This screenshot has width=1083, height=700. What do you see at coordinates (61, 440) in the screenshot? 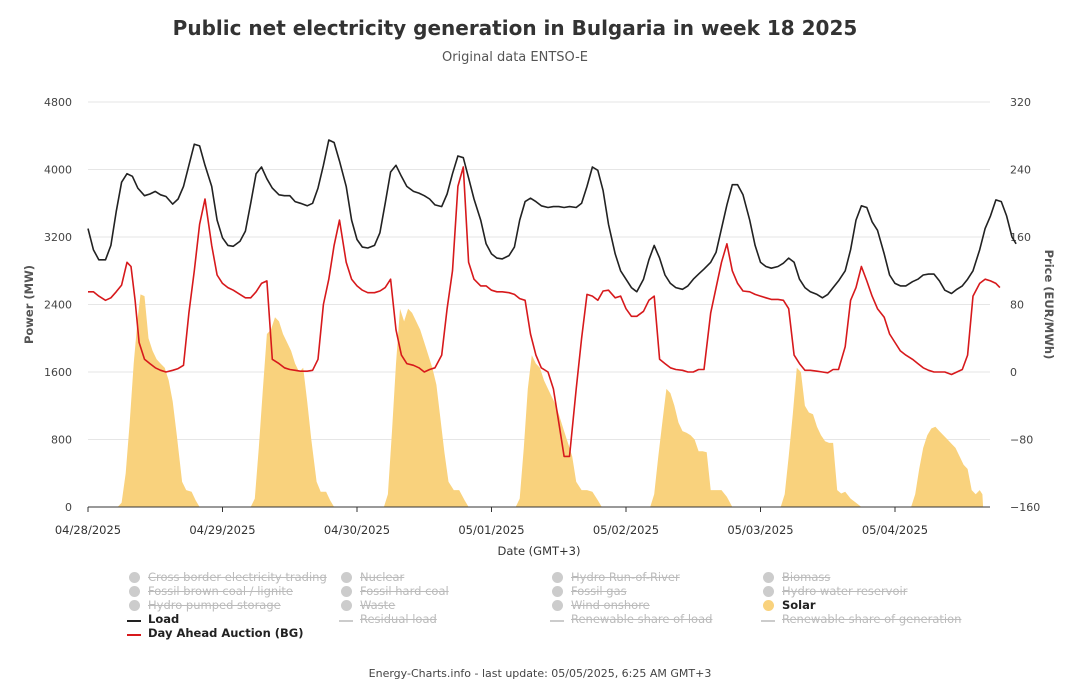
I see `y-tick-label: 800` at bounding box center [61, 440].